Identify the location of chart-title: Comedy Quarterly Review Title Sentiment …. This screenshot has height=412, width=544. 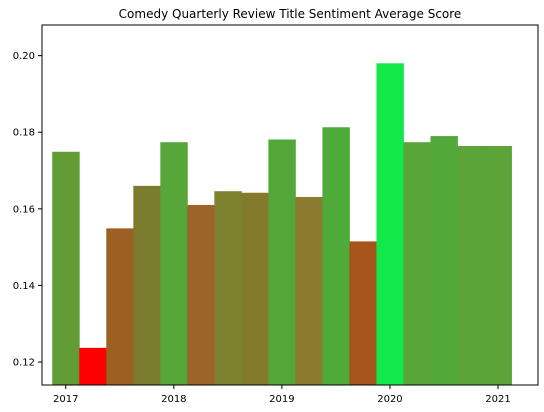
(290, 14).